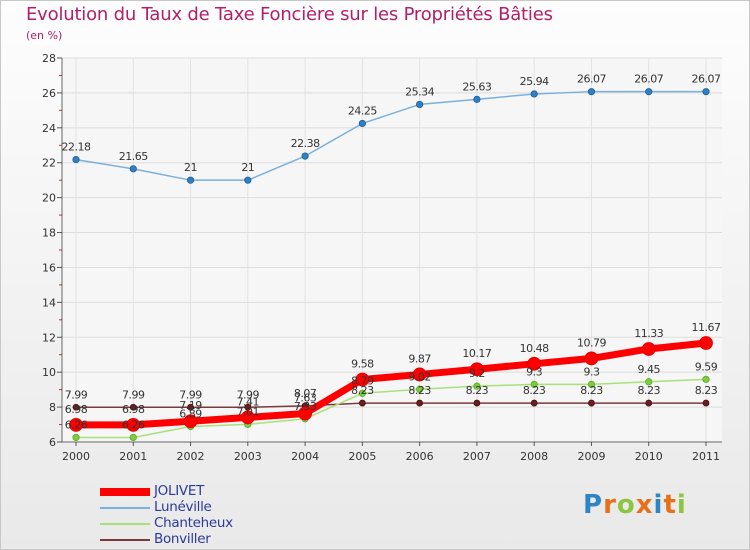 The width and height of the screenshot is (750, 550). Describe the element at coordinates (476, 353) in the screenshot. I see `data-label: 10.17` at that location.